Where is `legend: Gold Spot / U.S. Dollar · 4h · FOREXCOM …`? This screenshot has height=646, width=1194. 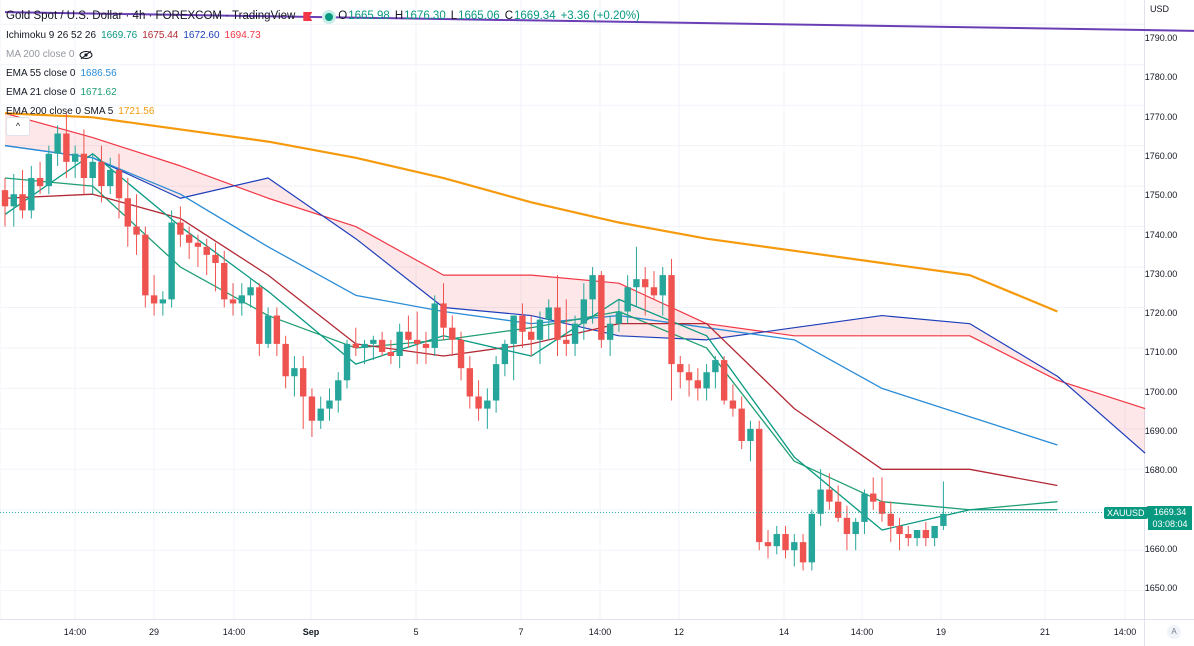
legend: Gold Spot / U.S. Dollar · 4h · FOREXCOM … is located at coordinates (325, 64).